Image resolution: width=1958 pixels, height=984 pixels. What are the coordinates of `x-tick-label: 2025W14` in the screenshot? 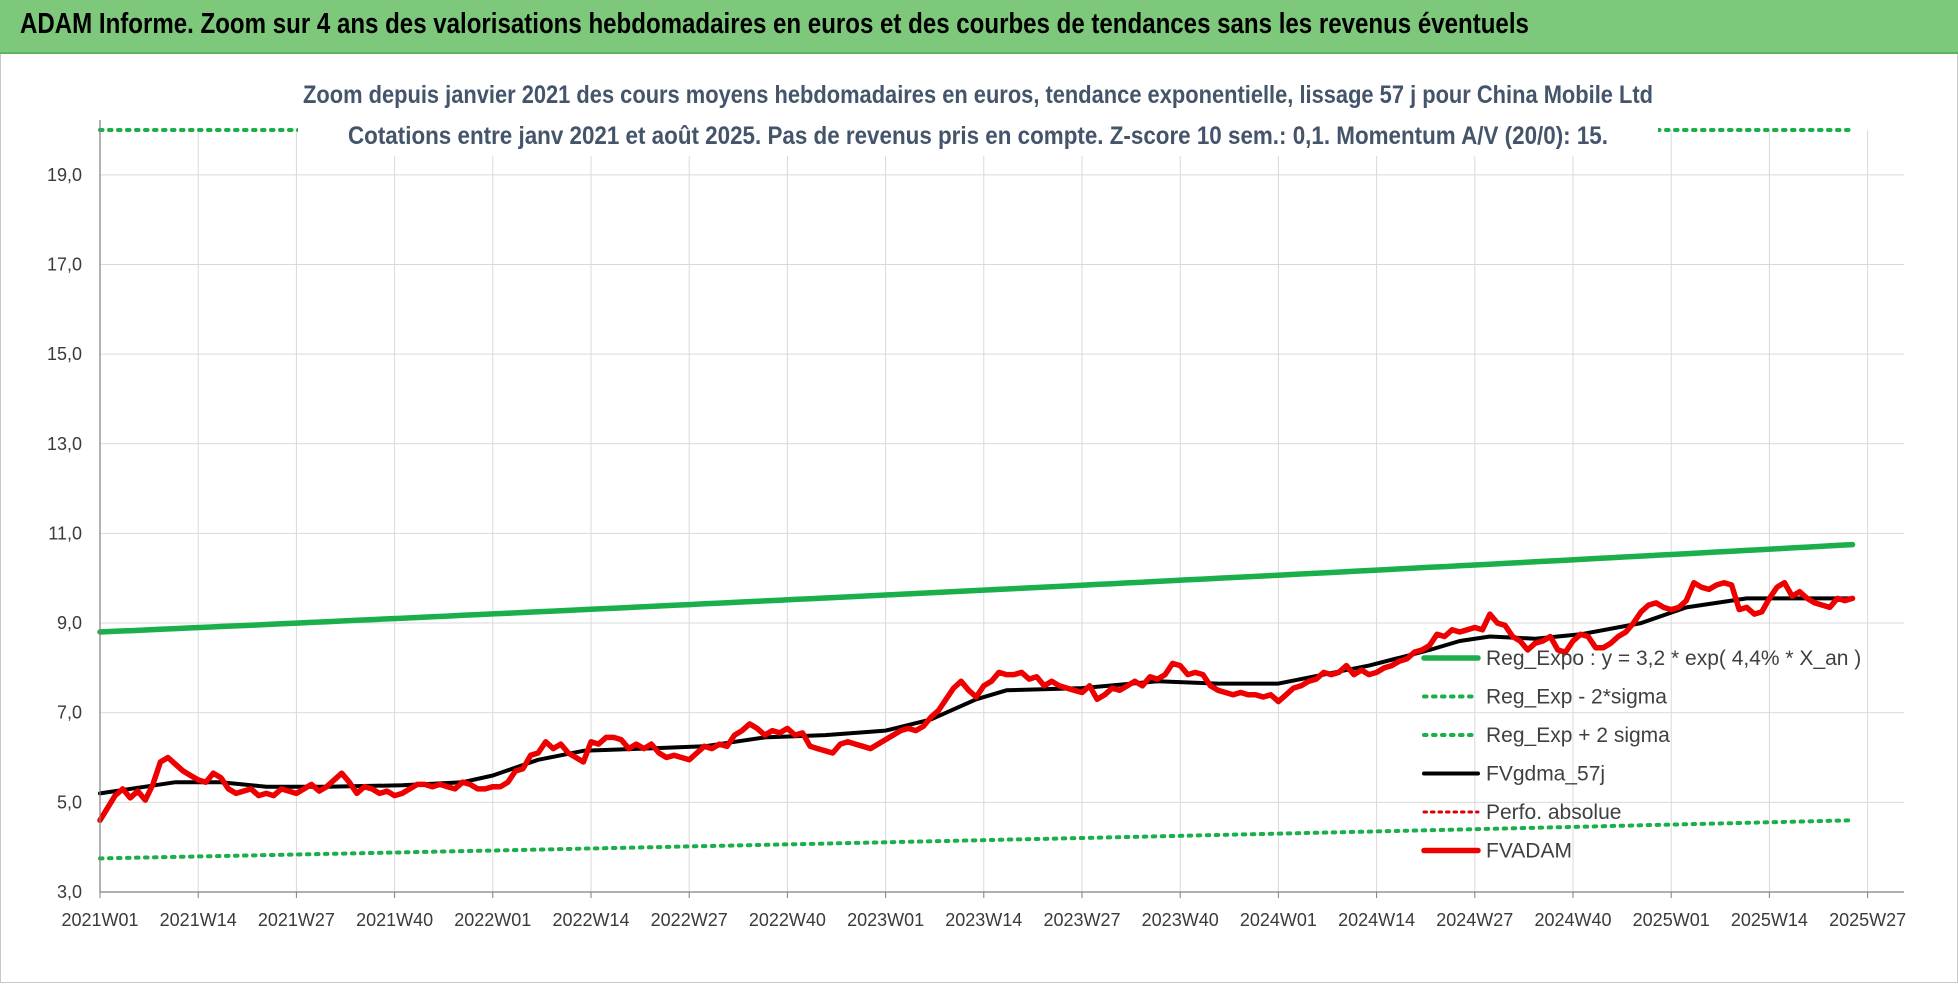 It's located at (1769, 920).